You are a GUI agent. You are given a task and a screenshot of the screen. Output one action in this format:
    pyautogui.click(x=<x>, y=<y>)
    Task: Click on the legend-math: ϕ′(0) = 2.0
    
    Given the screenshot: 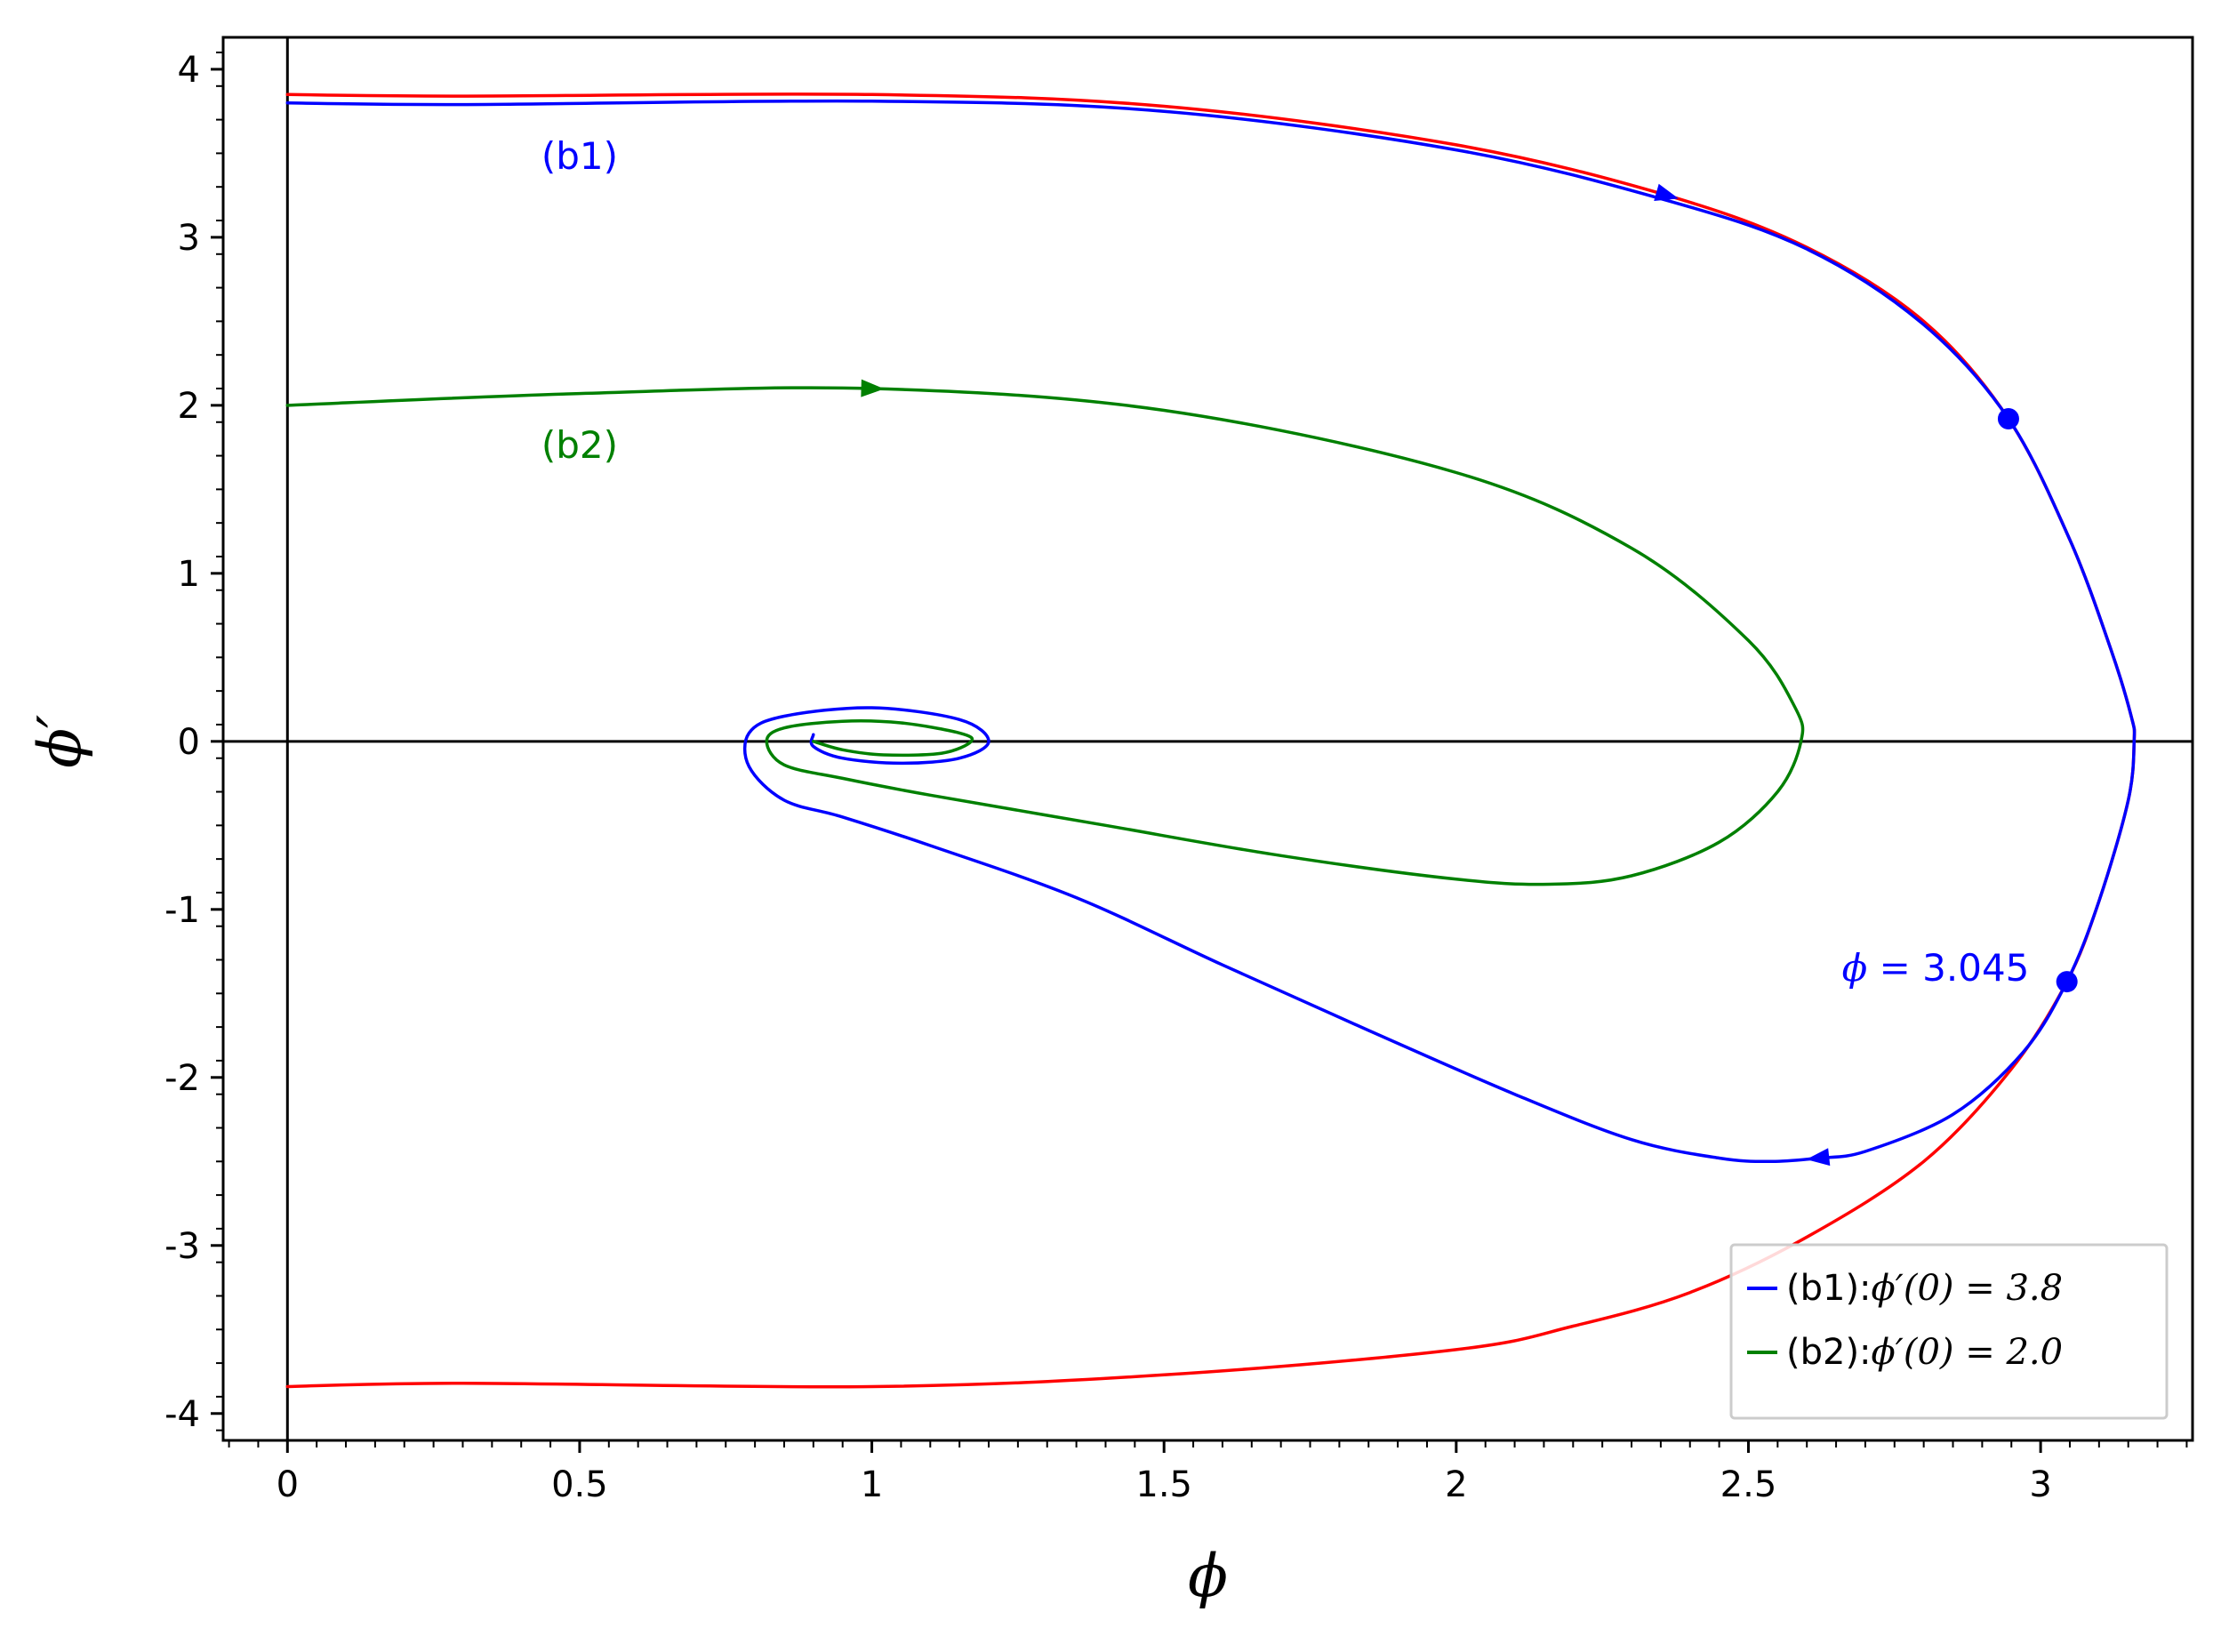 What is the action you would take?
    pyautogui.click(x=1968, y=1353)
    